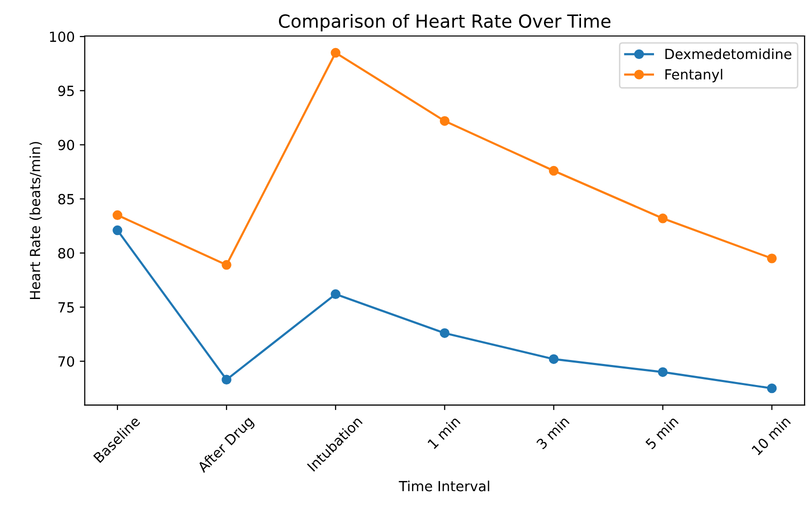 The image size is (807, 507). What do you see at coordinates (553, 433) in the screenshot?
I see `x-tick-label: 3 min` at bounding box center [553, 433].